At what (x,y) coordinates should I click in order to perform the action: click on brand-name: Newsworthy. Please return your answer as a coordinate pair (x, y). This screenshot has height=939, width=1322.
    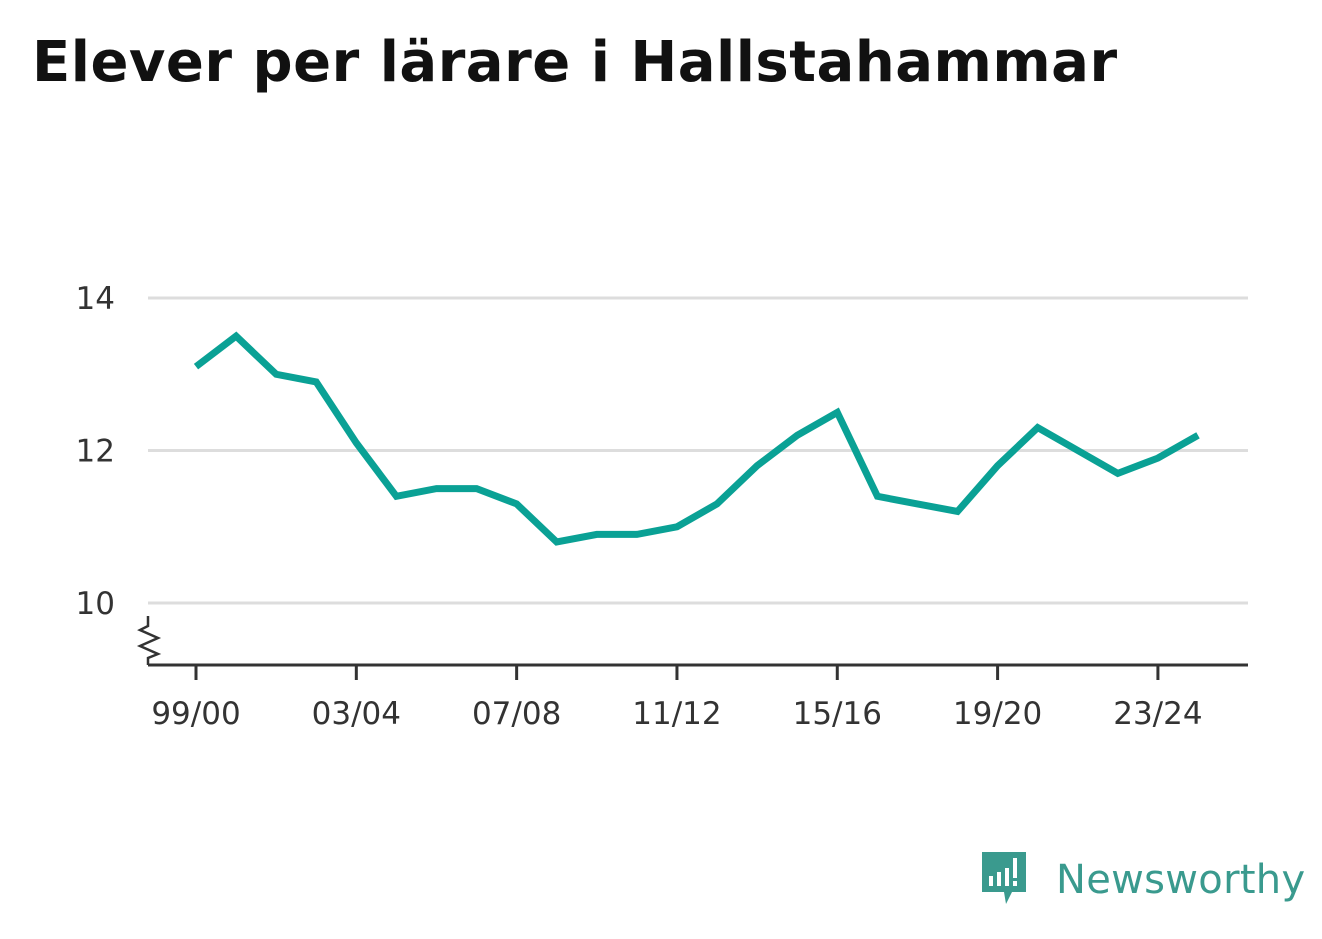
    Looking at the image, I should click on (1181, 880).